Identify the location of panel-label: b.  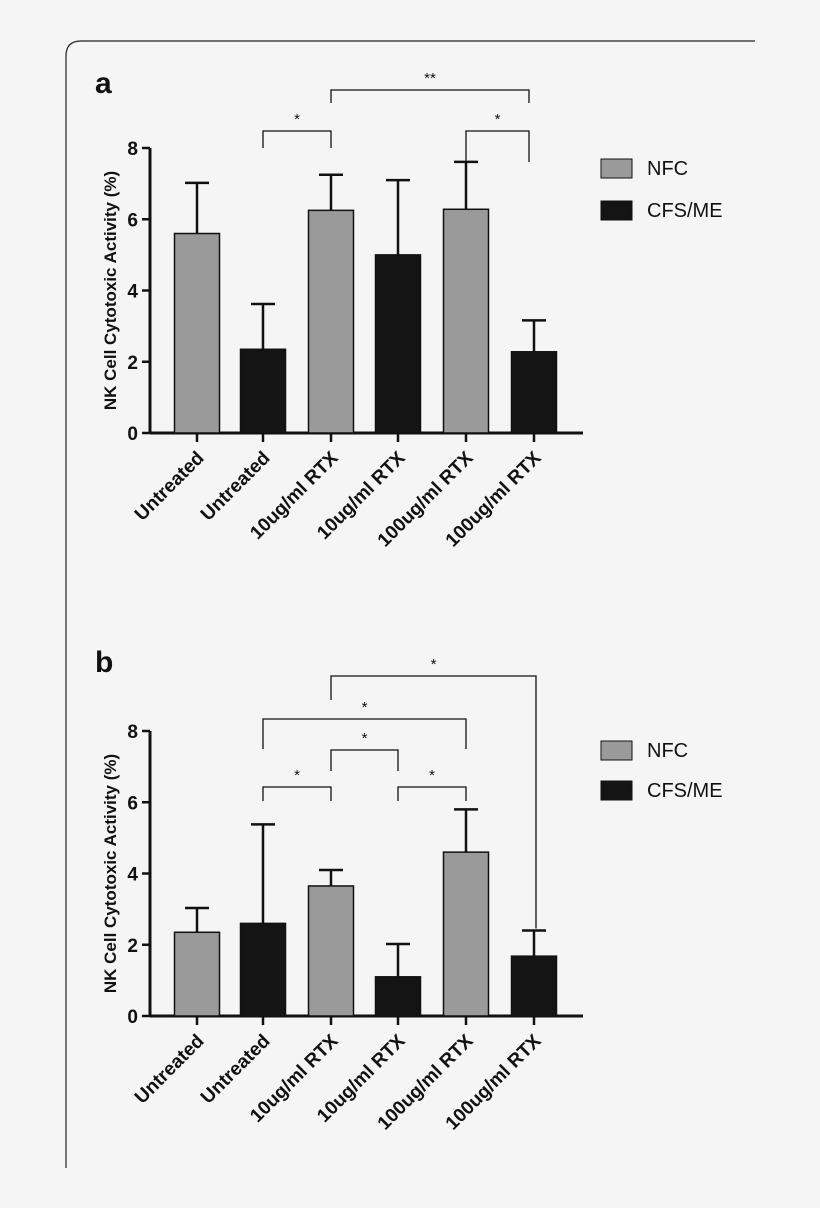
(104, 662).